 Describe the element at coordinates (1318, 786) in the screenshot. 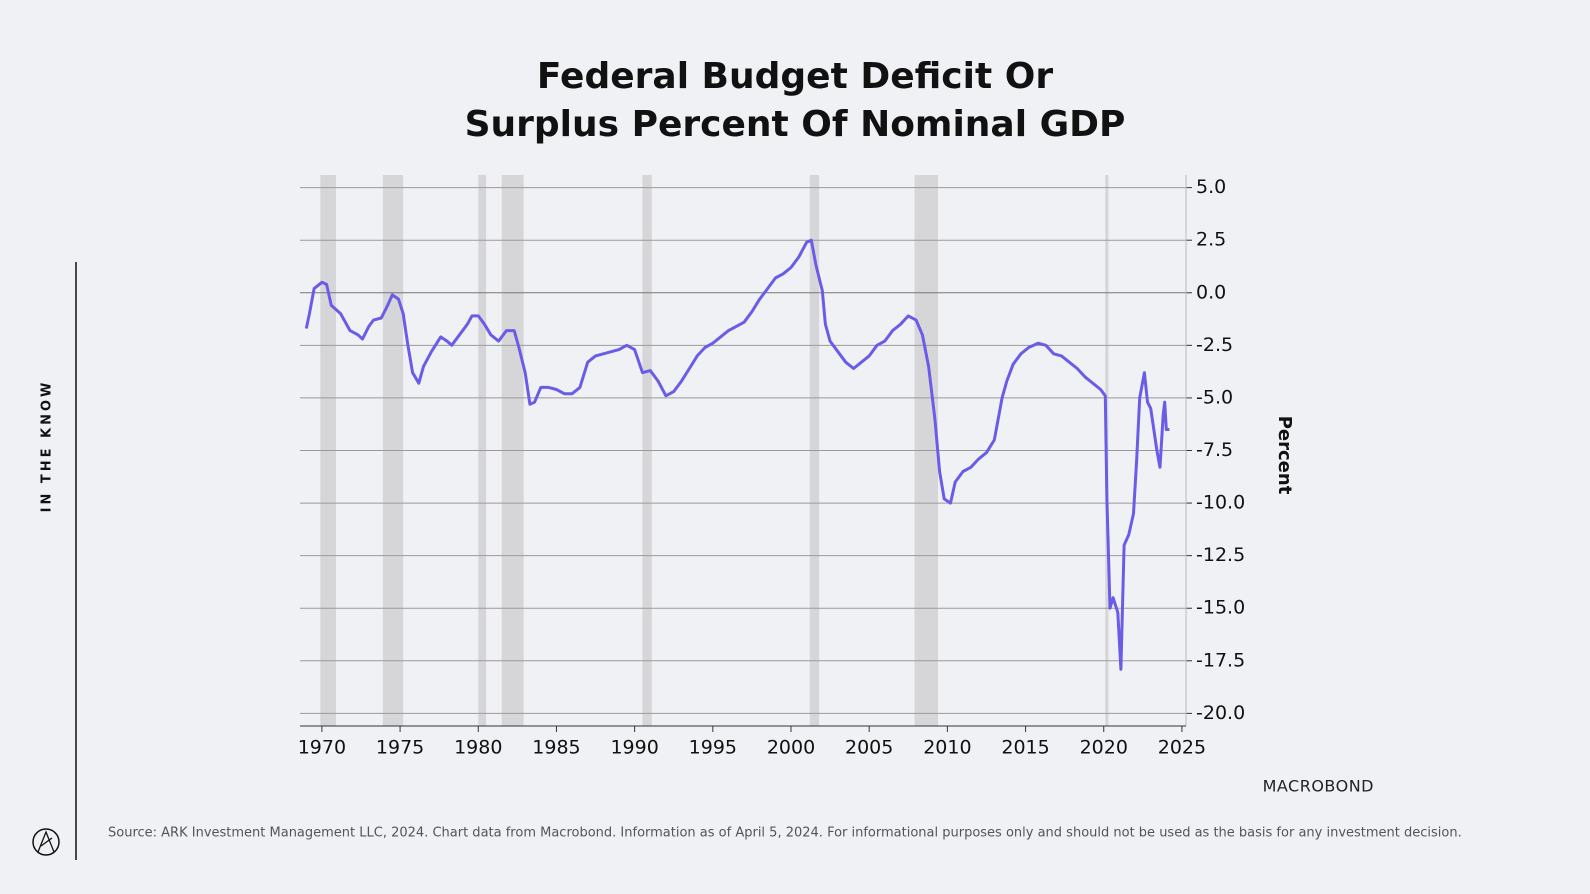

I see `macrobond-logo: MACROBOND` at that location.